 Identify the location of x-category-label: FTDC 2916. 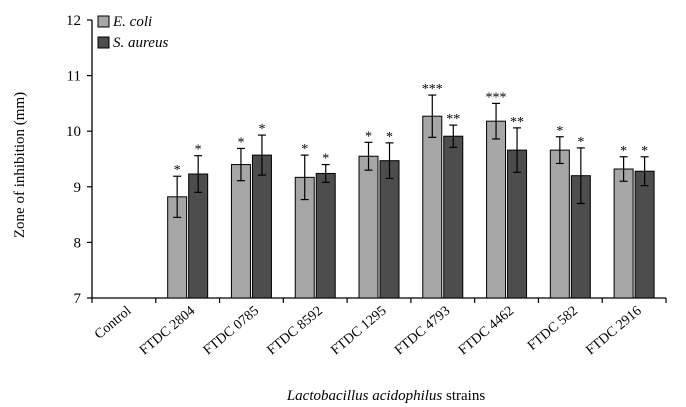
(613, 331).